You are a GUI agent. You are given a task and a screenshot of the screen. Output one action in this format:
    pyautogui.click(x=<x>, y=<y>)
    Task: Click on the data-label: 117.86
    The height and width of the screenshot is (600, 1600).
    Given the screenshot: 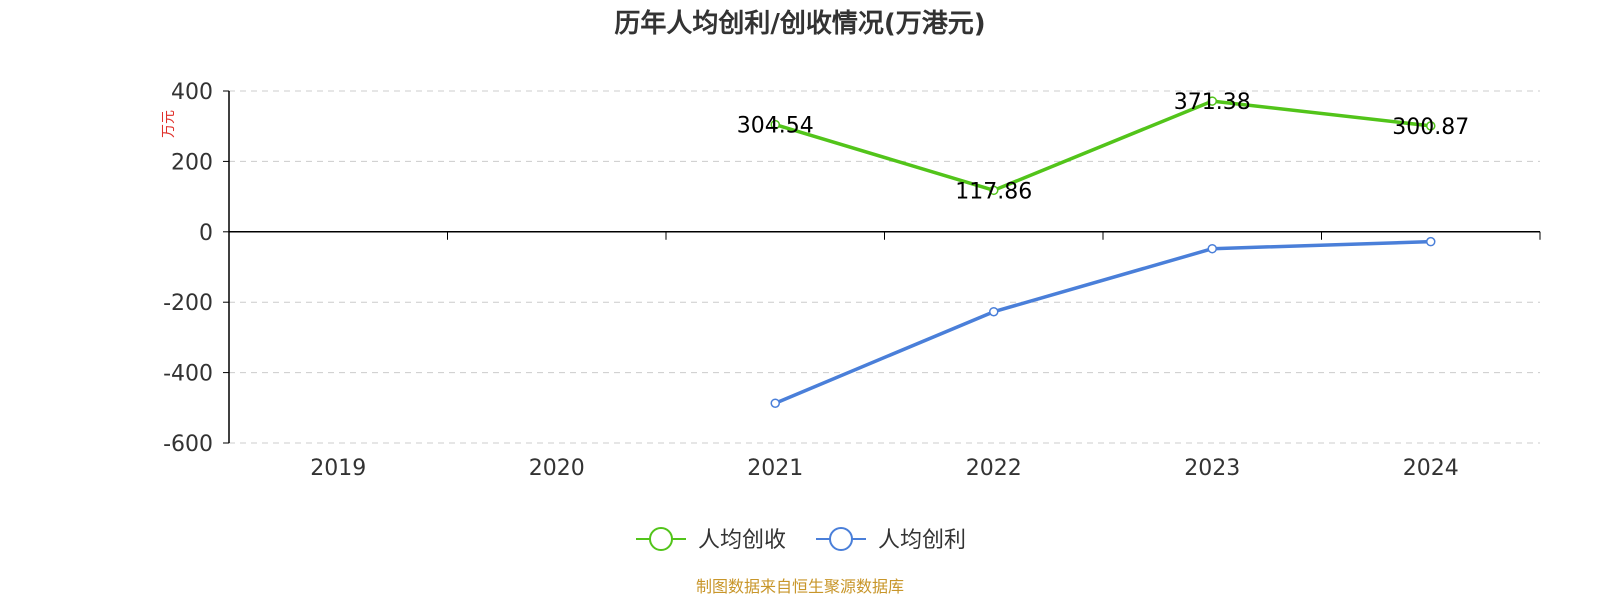 What is the action you would take?
    pyautogui.click(x=993, y=191)
    